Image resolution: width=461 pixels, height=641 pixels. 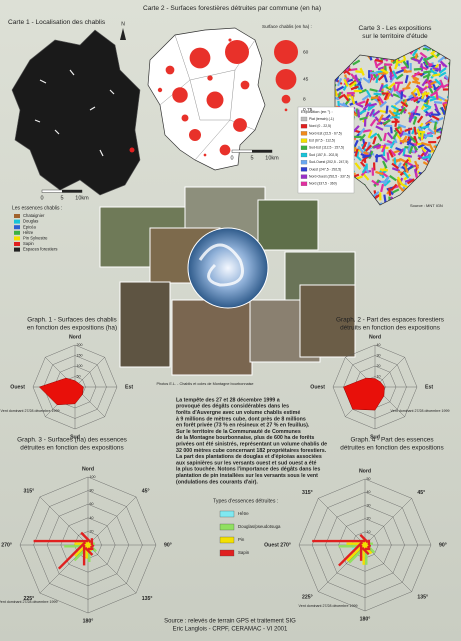 What do you see at coordinates (28, 232) in the screenshot?
I see `legend-label: Hêtre` at bounding box center [28, 232].